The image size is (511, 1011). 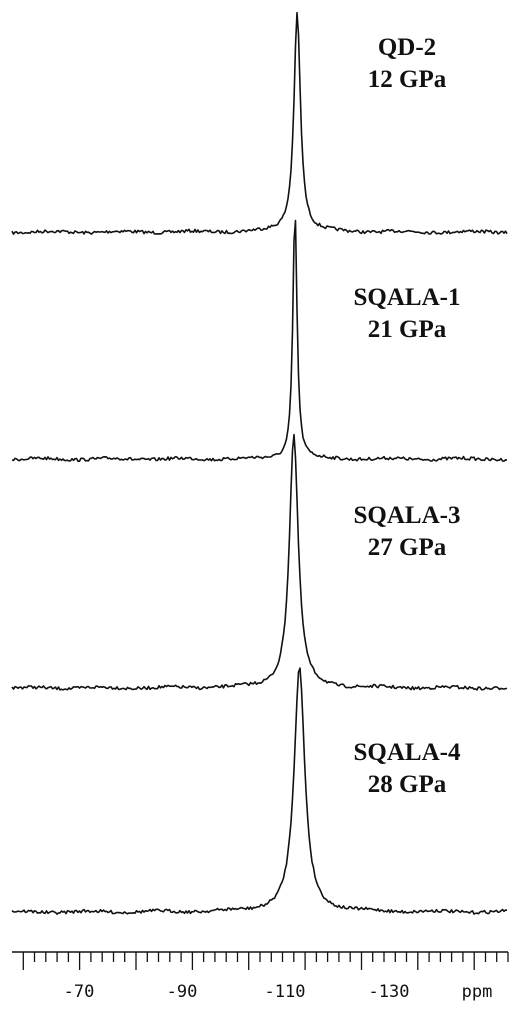 What do you see at coordinates (260, 976) in the screenshot?
I see `x-axis: -70 -90 -110 -130 ppm` at bounding box center [260, 976].